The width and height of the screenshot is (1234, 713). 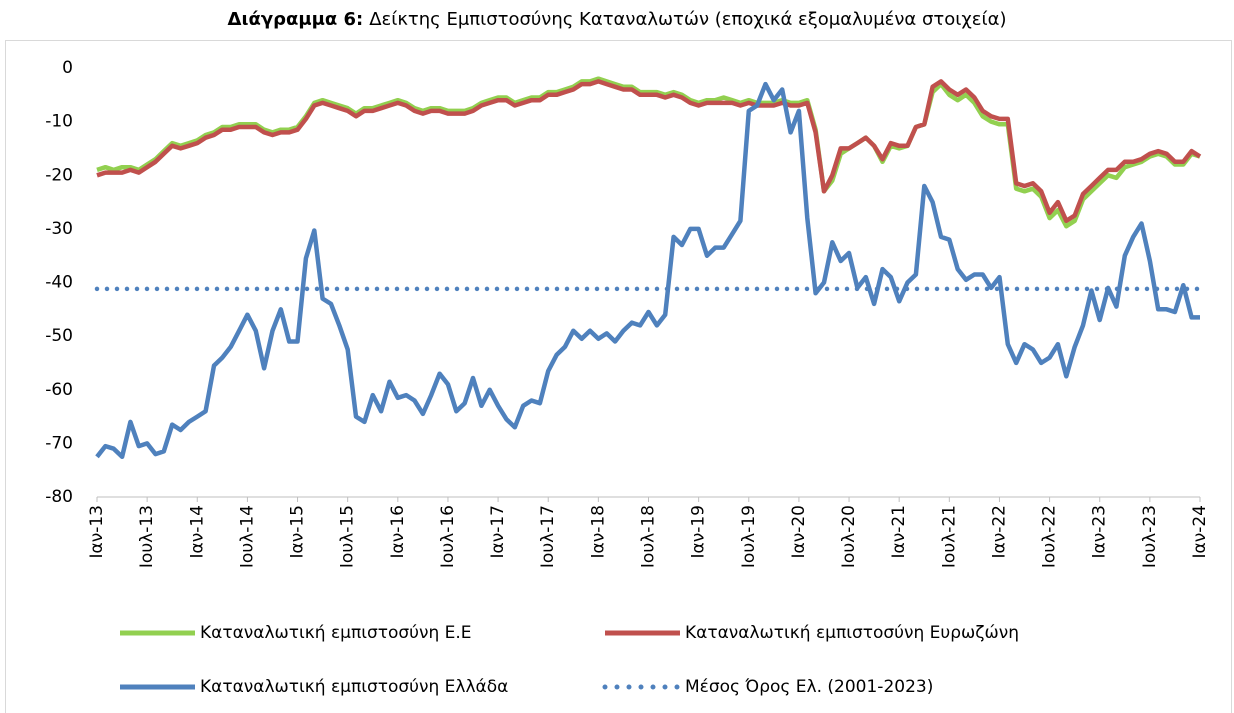 What do you see at coordinates (809, 687) in the screenshot?
I see `legend-label: Μέσος Όρος Ελ. (2001-2023)` at bounding box center [809, 687].